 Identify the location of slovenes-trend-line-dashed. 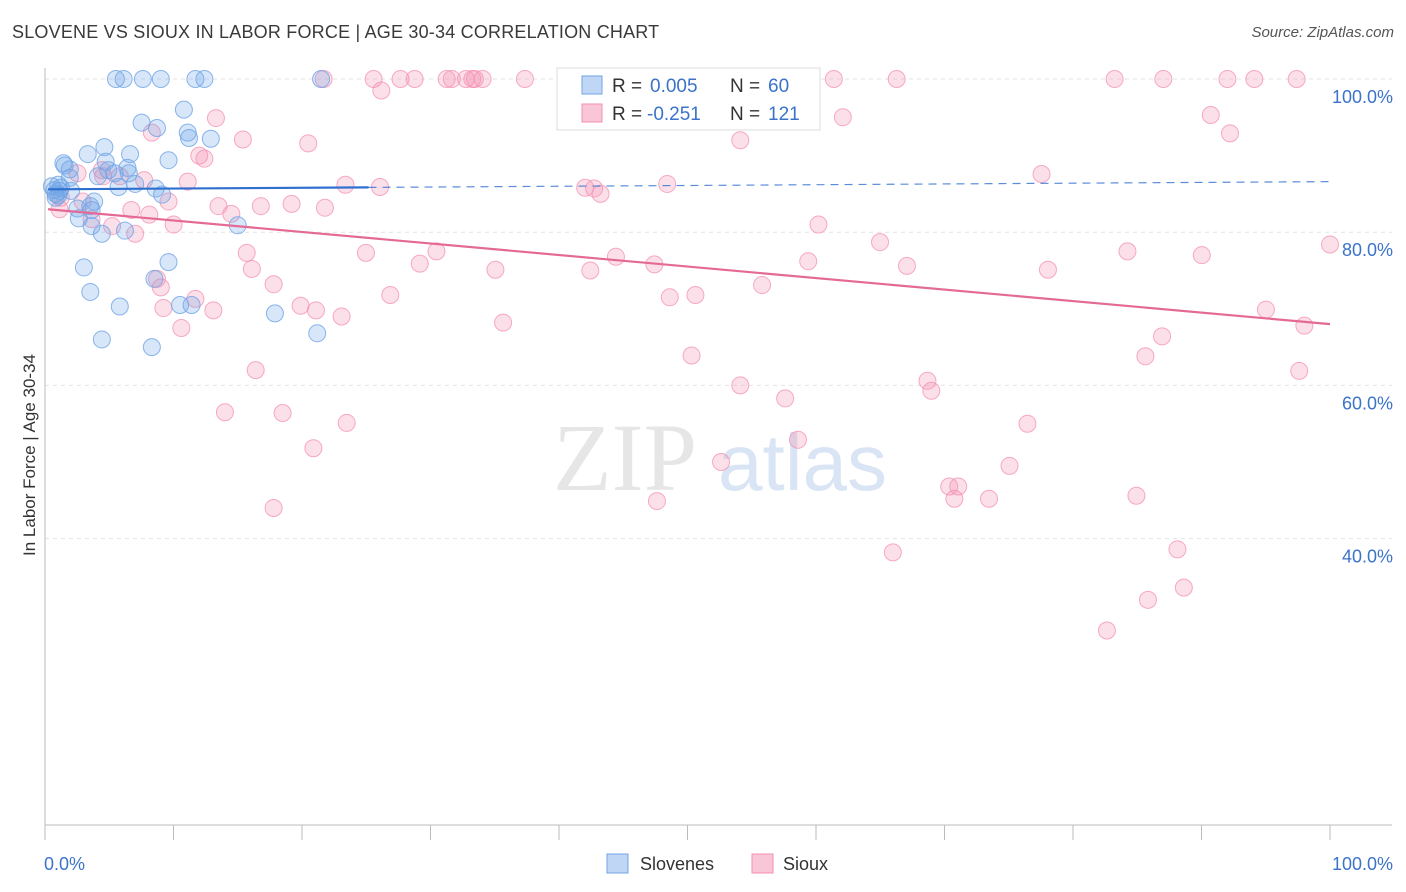
(849, 184).